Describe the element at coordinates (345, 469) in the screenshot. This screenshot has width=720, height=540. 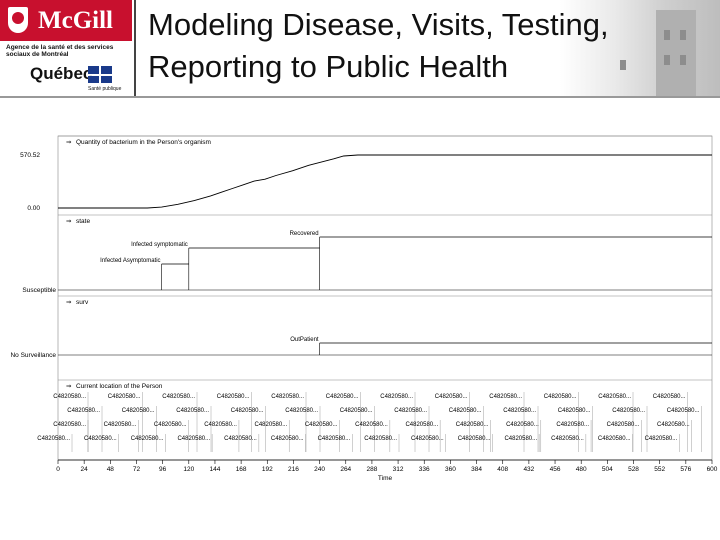
I see `x-tick-label: 264` at that location.